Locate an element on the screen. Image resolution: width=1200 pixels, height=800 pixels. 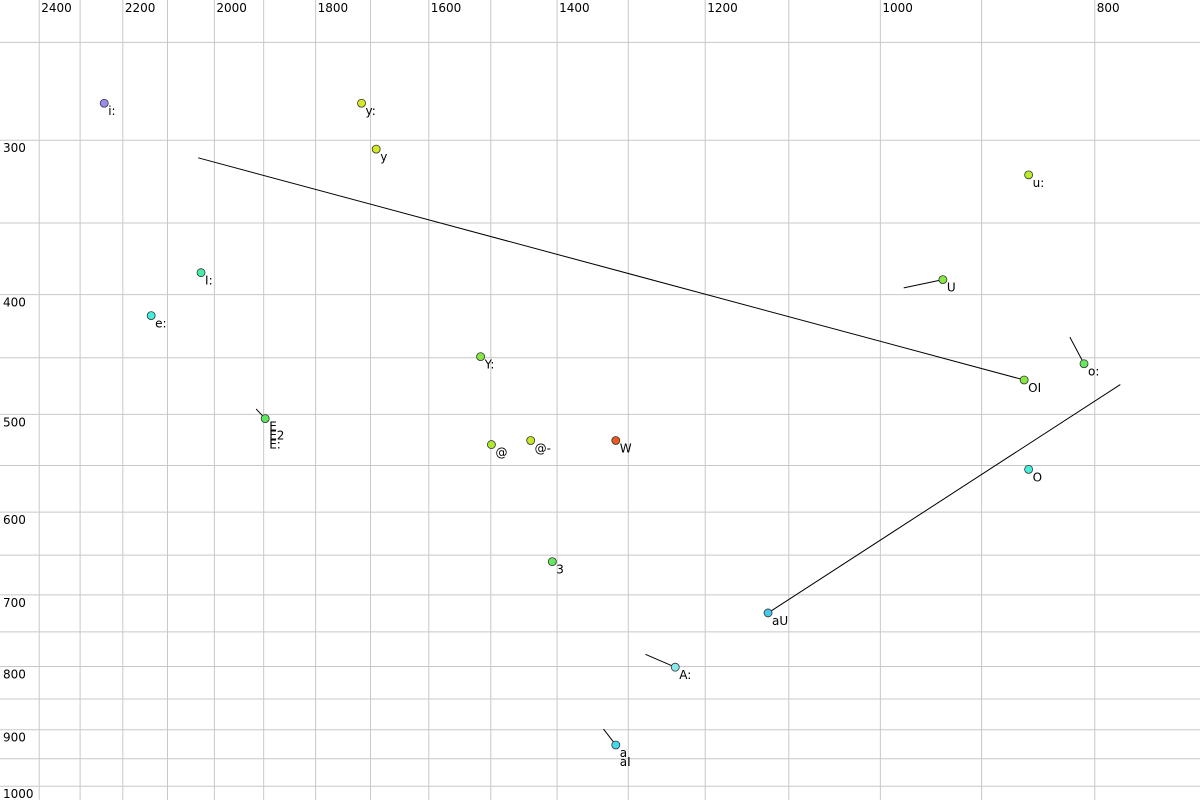
x-tick-label: 2000 is located at coordinates (231, 8).